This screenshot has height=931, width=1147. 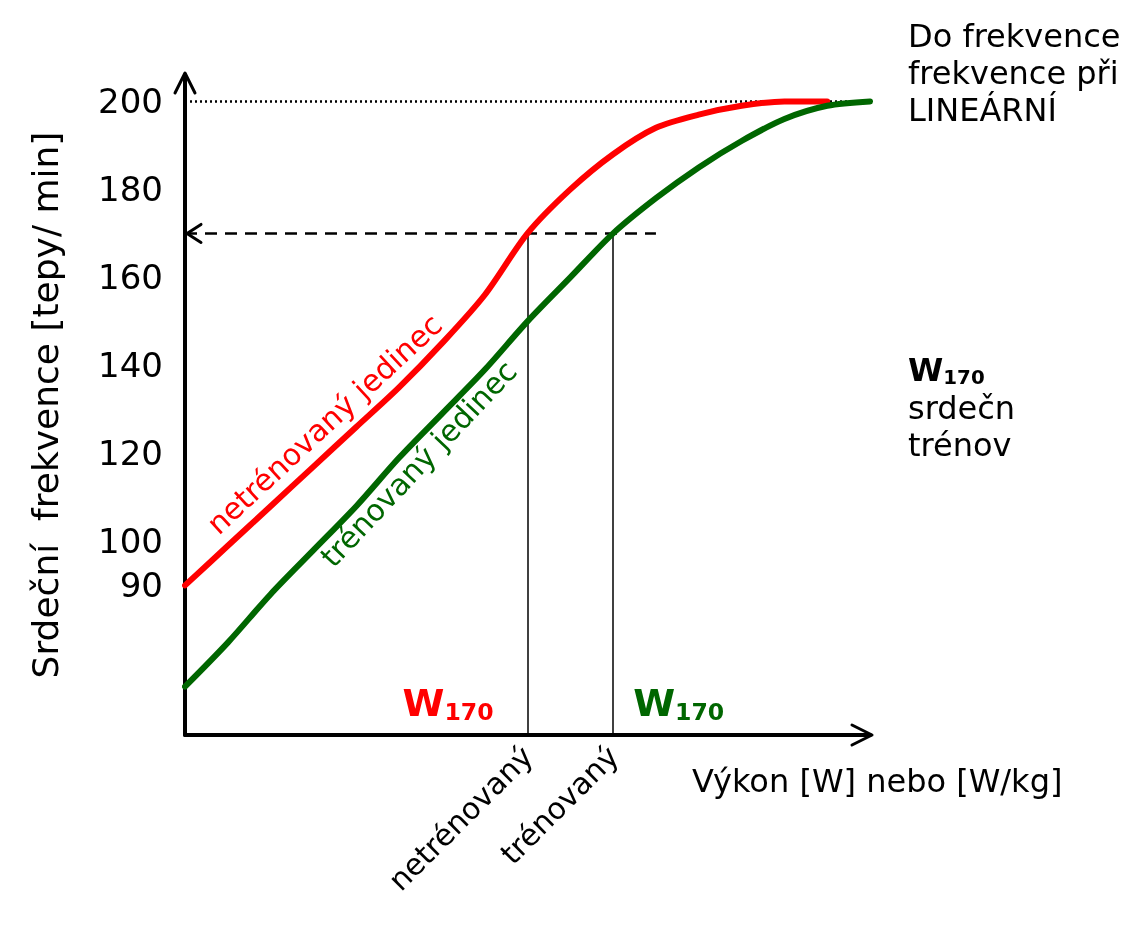 I want to click on y-tick-label: 90, so click(x=141, y=585).